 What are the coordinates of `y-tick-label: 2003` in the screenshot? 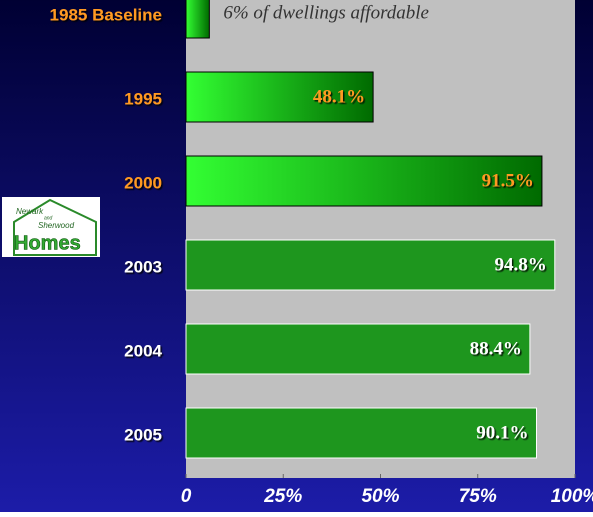 It's located at (143, 266).